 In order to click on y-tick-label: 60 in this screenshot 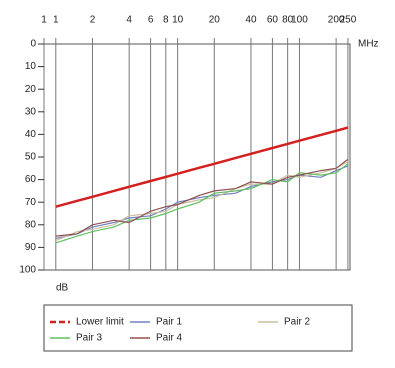, I will do `click(31, 179)`.